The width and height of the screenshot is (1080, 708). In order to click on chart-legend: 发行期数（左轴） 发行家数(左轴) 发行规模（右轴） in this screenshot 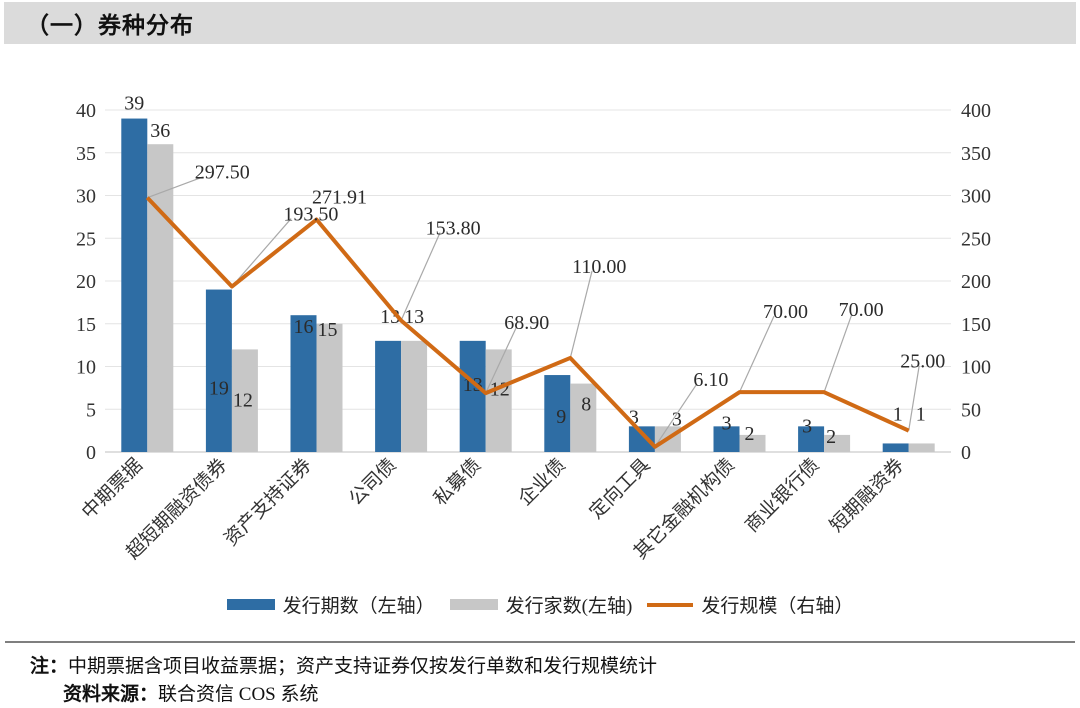, I will do `click(540, 604)`.